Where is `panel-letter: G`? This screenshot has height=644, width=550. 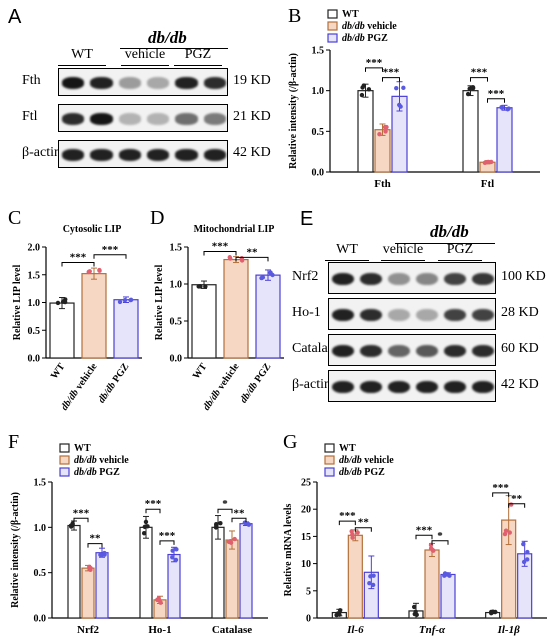
panel-letter: G is located at coordinates (290, 442).